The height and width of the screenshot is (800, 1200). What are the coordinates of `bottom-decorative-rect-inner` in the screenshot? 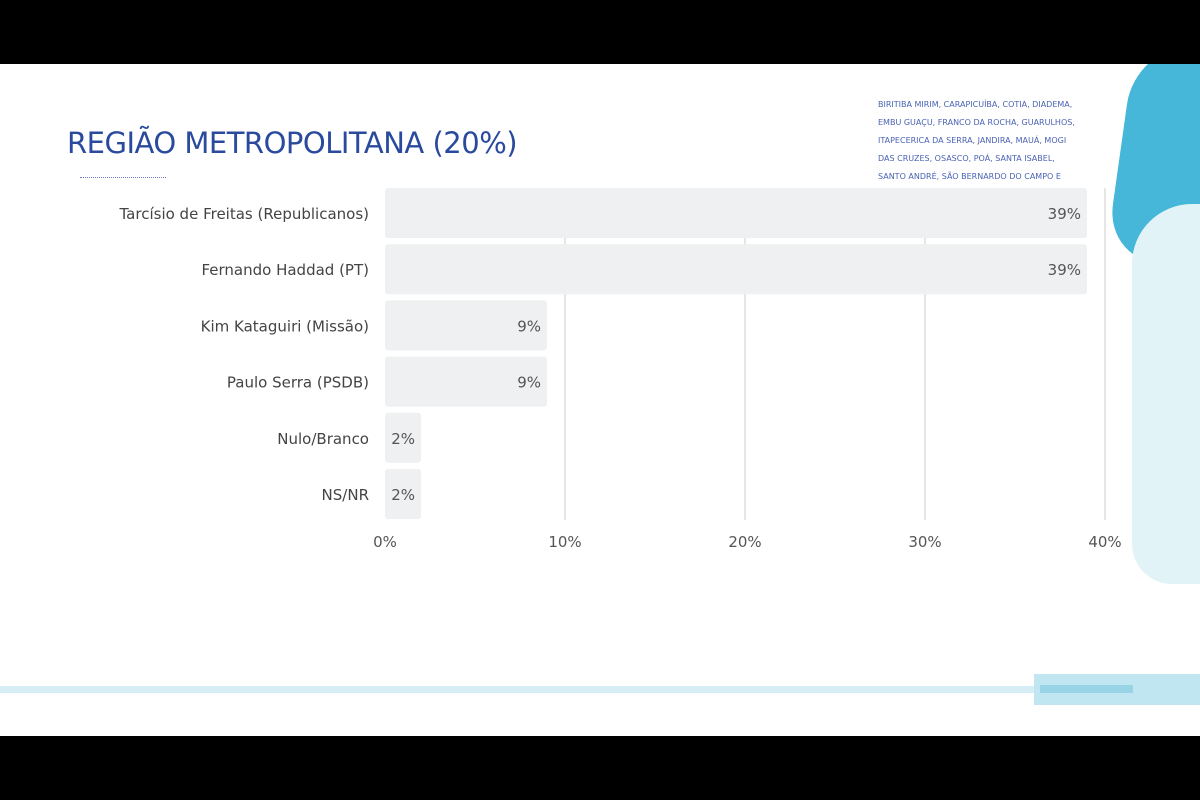 It's located at (1086, 689).